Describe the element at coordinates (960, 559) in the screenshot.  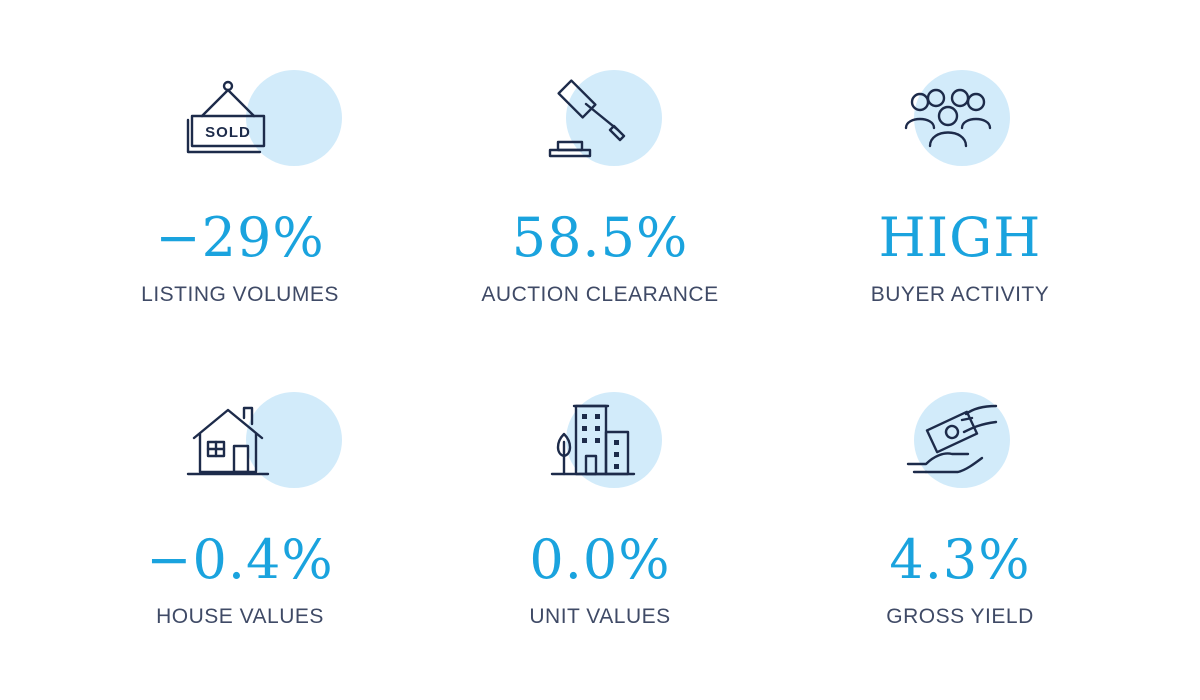
I see `stat-value: 4.3%` at that location.